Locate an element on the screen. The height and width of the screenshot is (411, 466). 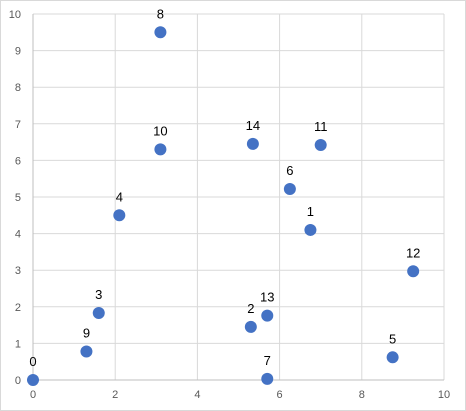
x-tick-label: 6 is located at coordinates (280, 395).